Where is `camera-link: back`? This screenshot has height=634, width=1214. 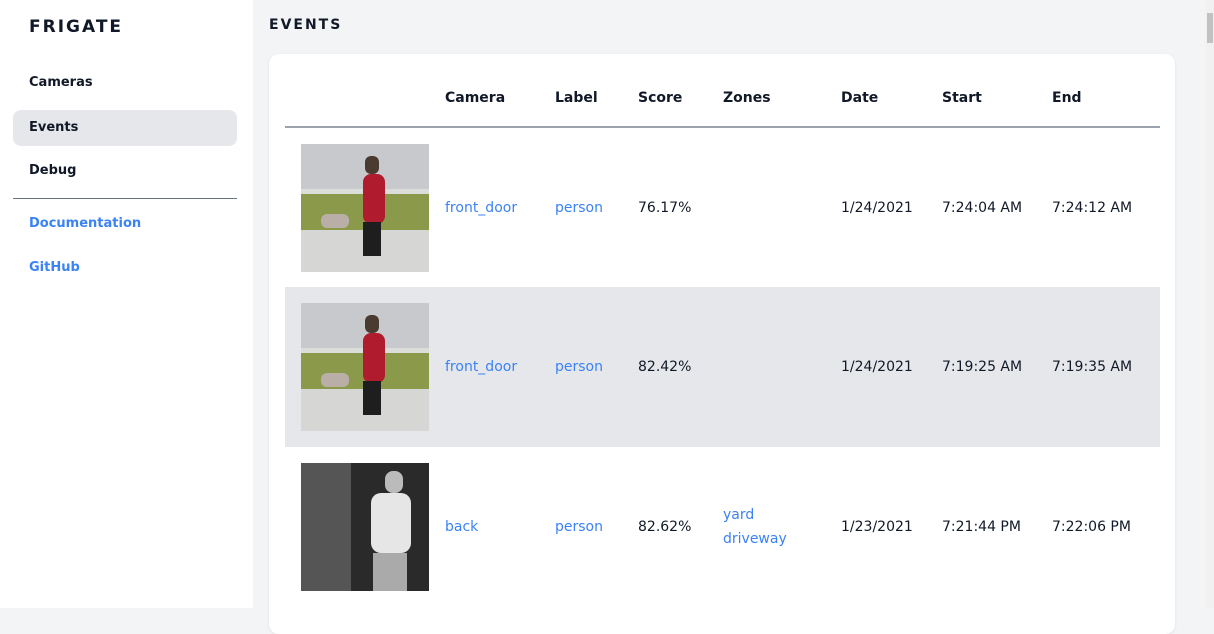 camera-link: back is located at coordinates (462, 527).